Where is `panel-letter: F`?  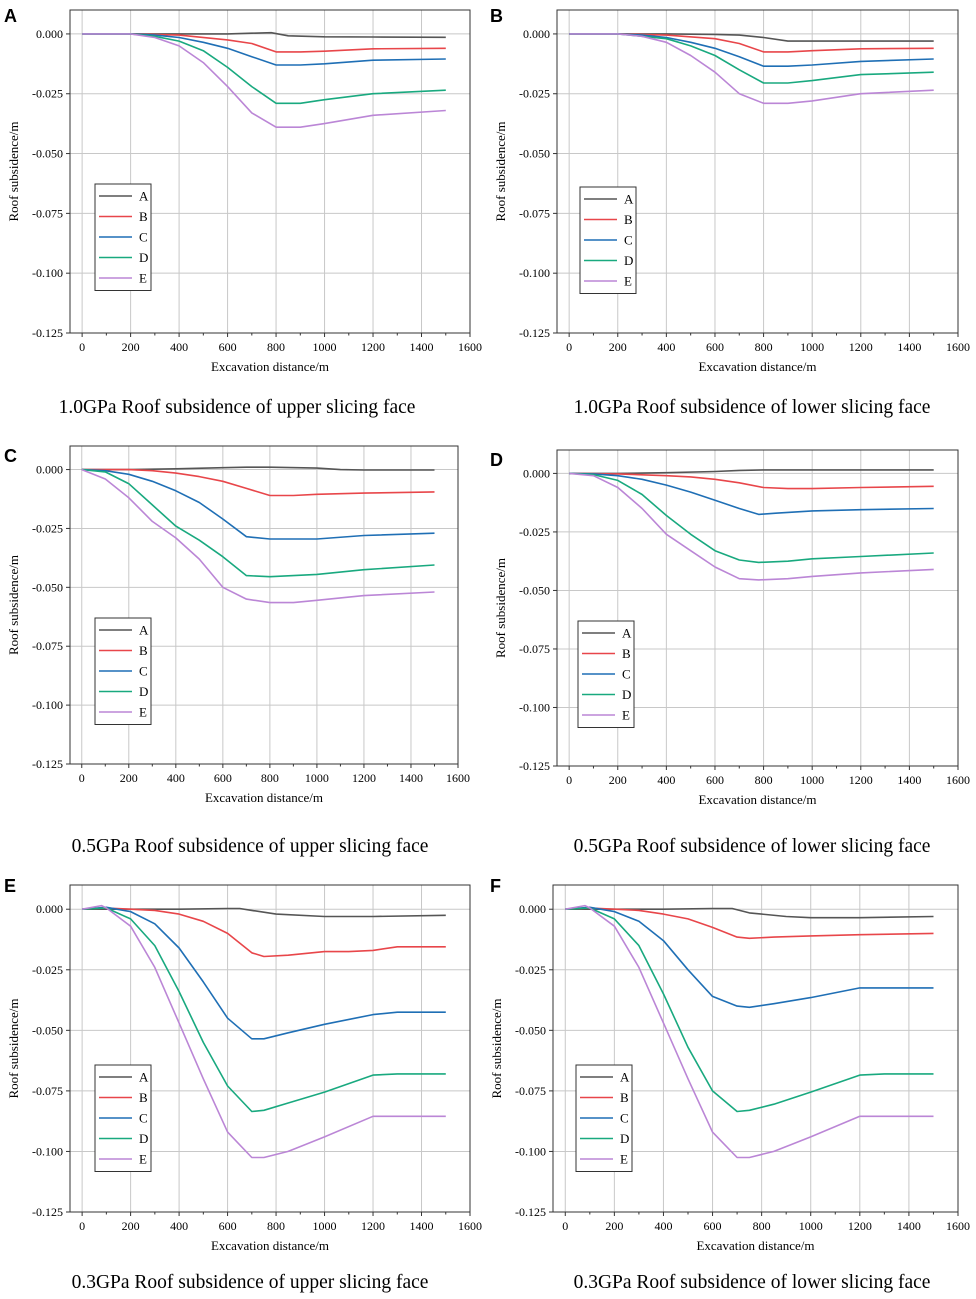 panel-letter: F is located at coordinates (495, 886).